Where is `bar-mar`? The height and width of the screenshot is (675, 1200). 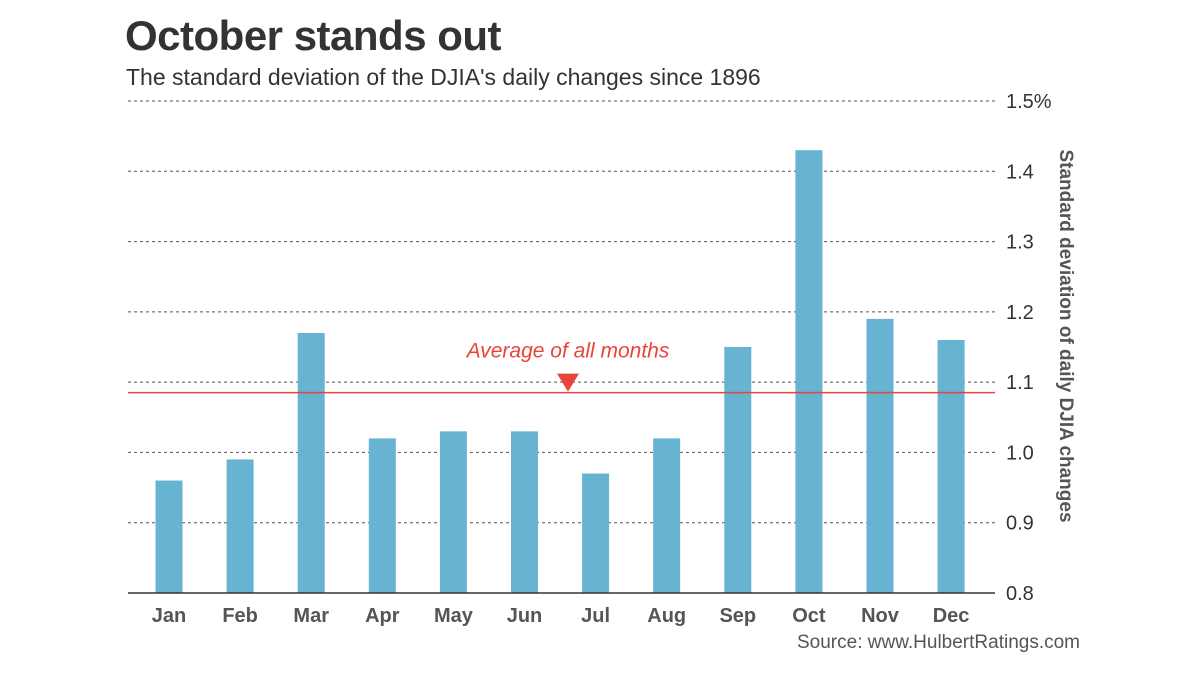
bar-mar is located at coordinates (311, 462).